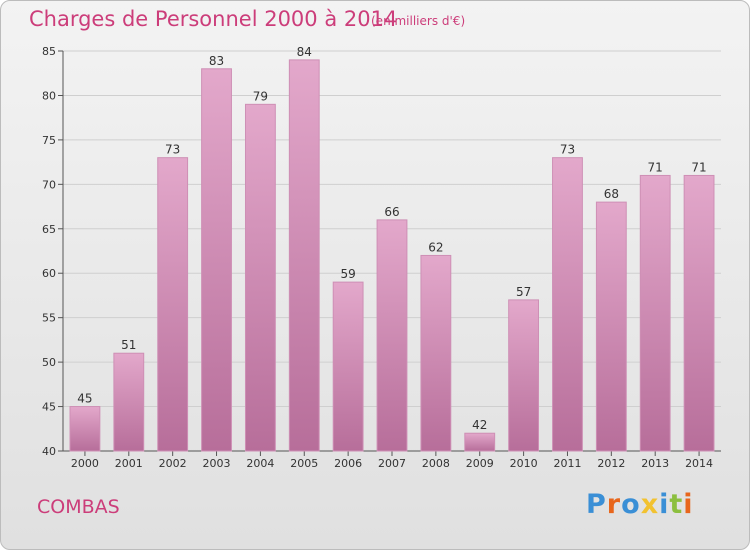 Image resolution: width=750 pixels, height=550 pixels. Describe the element at coordinates (173, 463) in the screenshot. I see `x-tick-label: 2002` at that location.